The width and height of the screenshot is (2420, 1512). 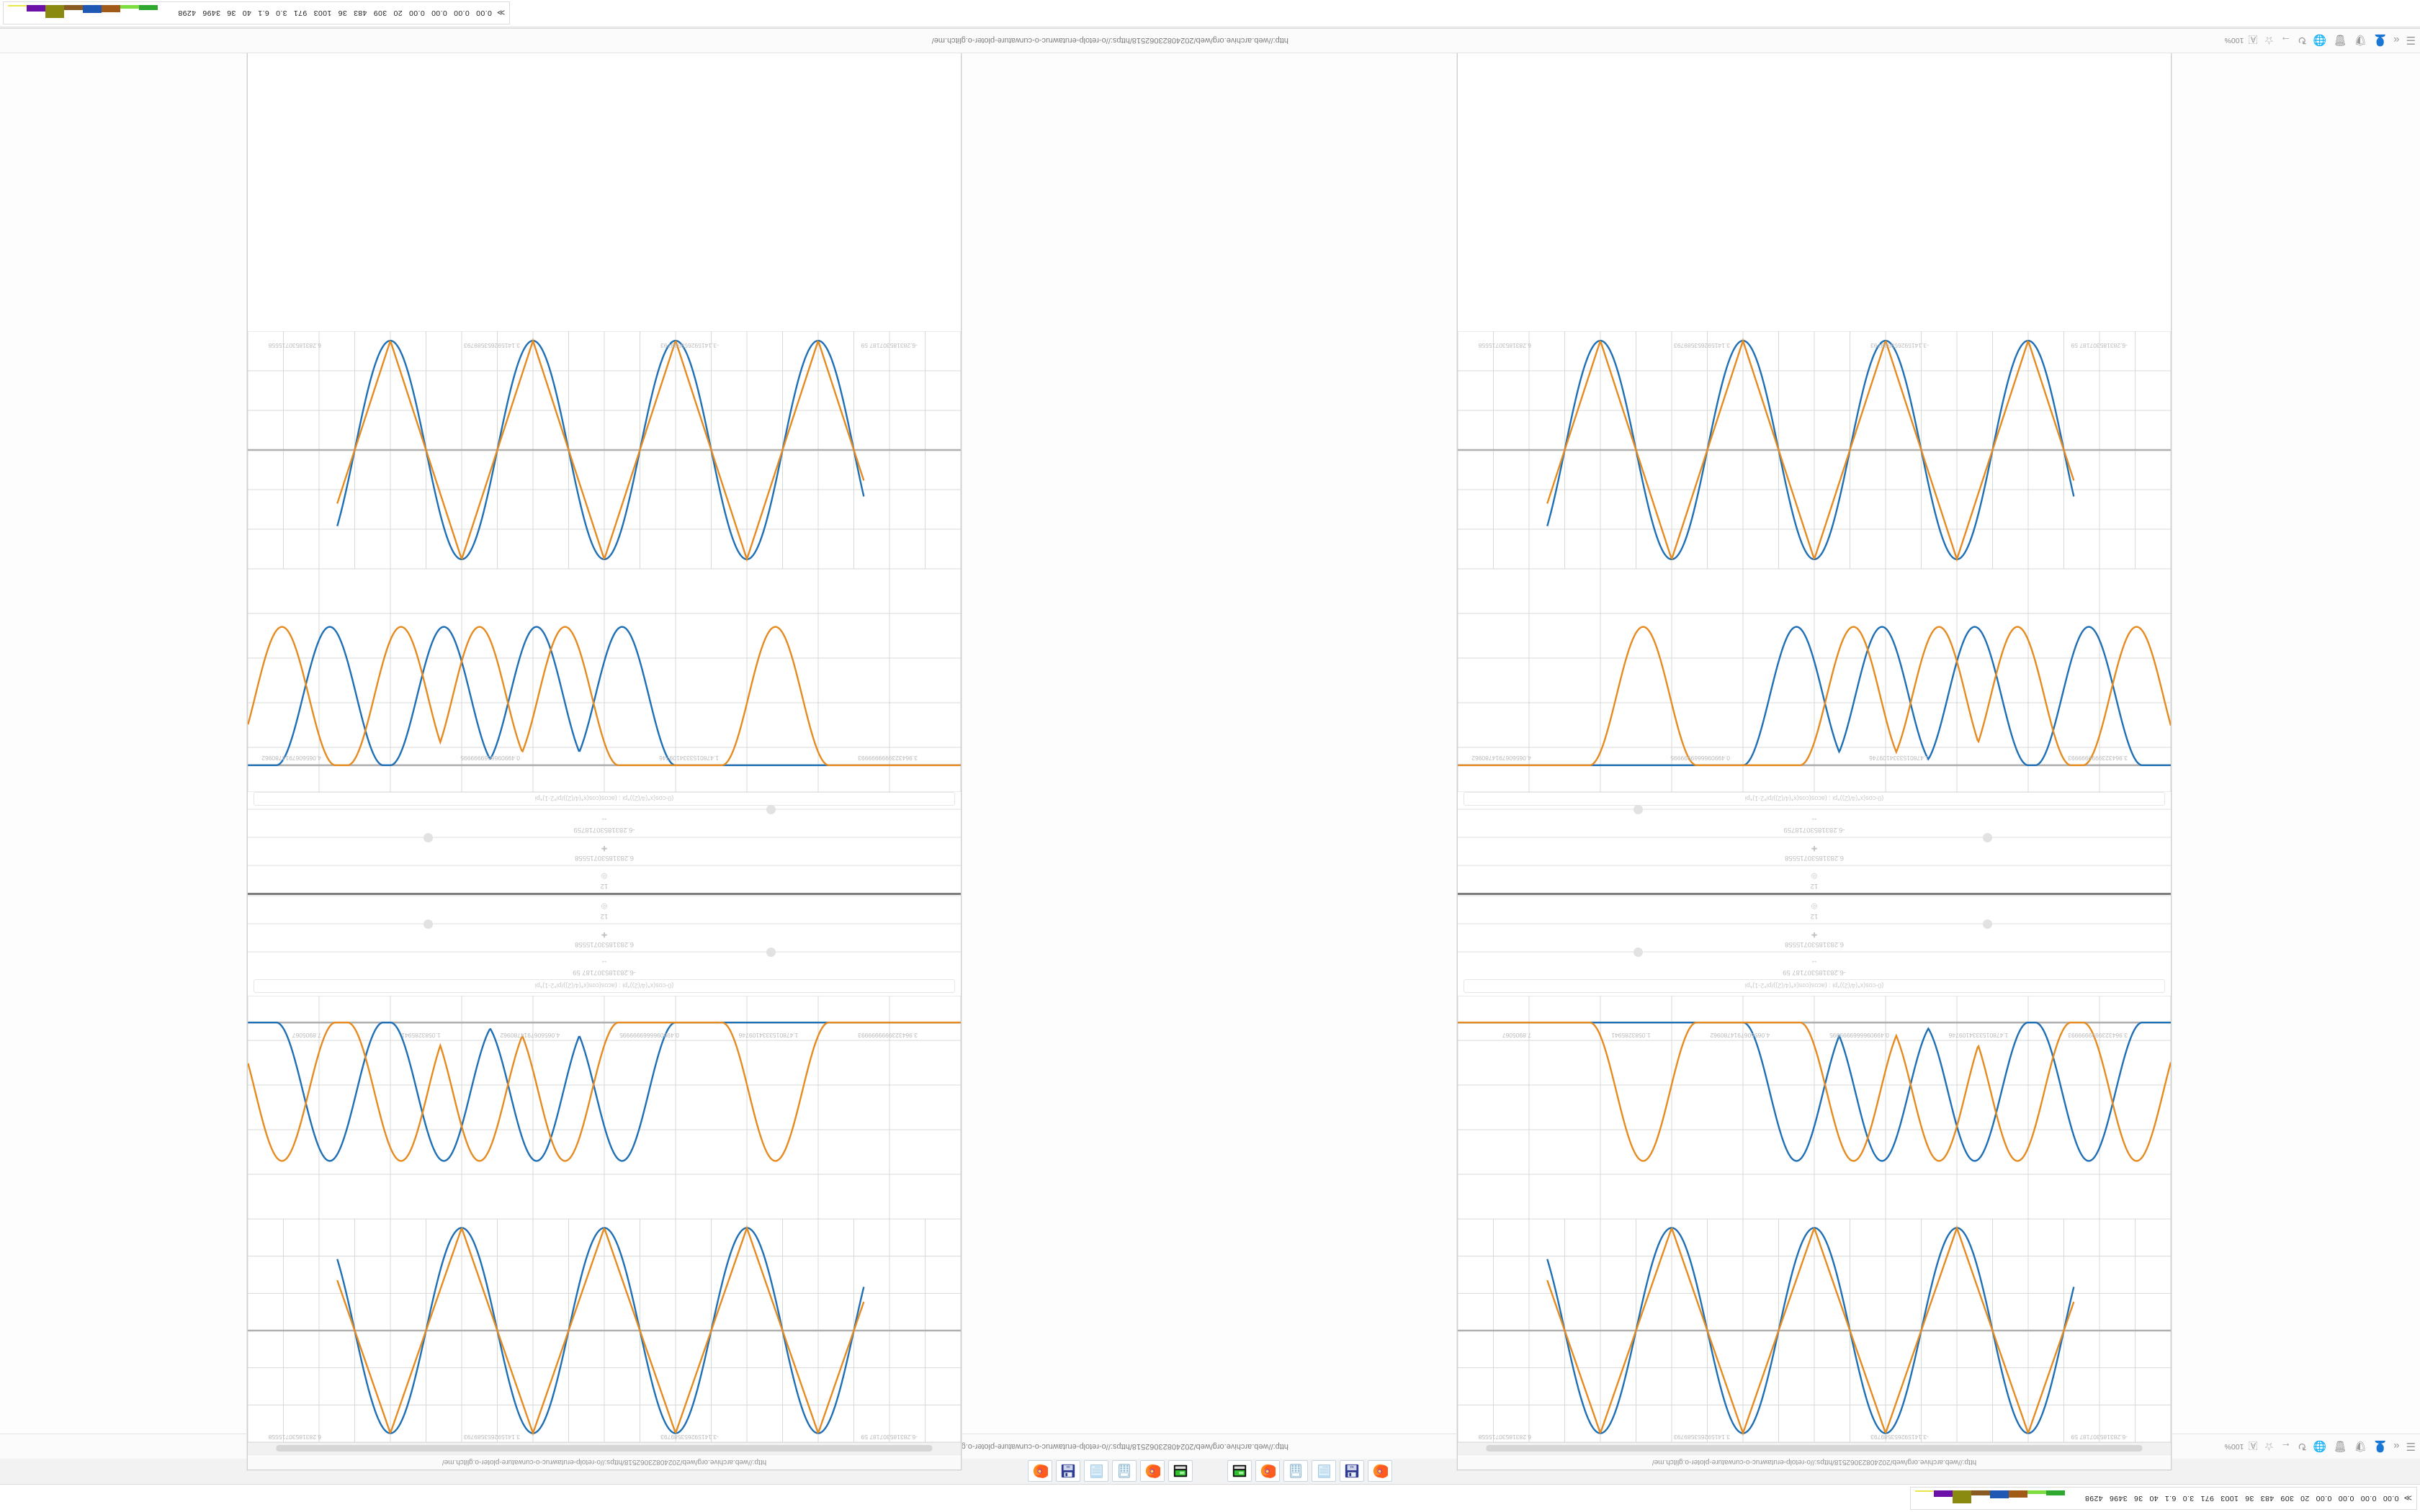 I want to click on sysmon-value: 483, so click(x=2267, y=1498).